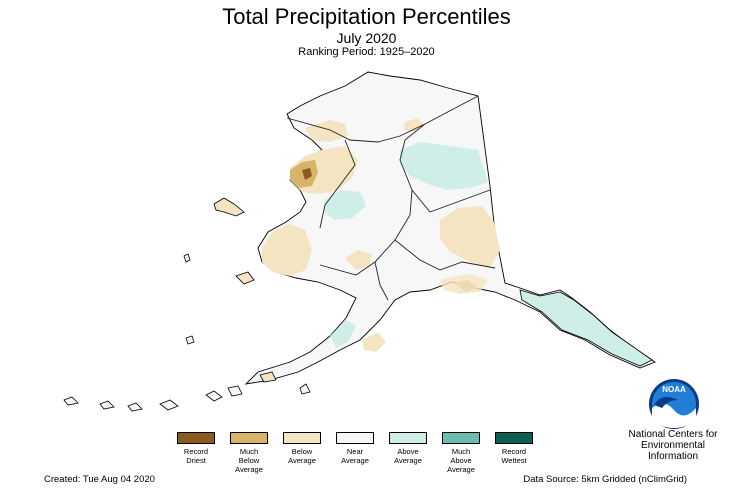 The width and height of the screenshot is (733, 488). I want to click on below-average-north, so click(326, 131).